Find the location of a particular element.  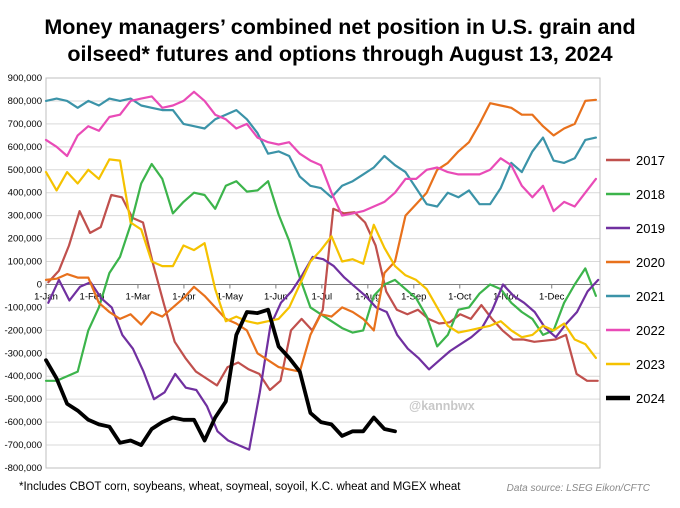

x-tick-label: 1-Jul is located at coordinates (322, 296).